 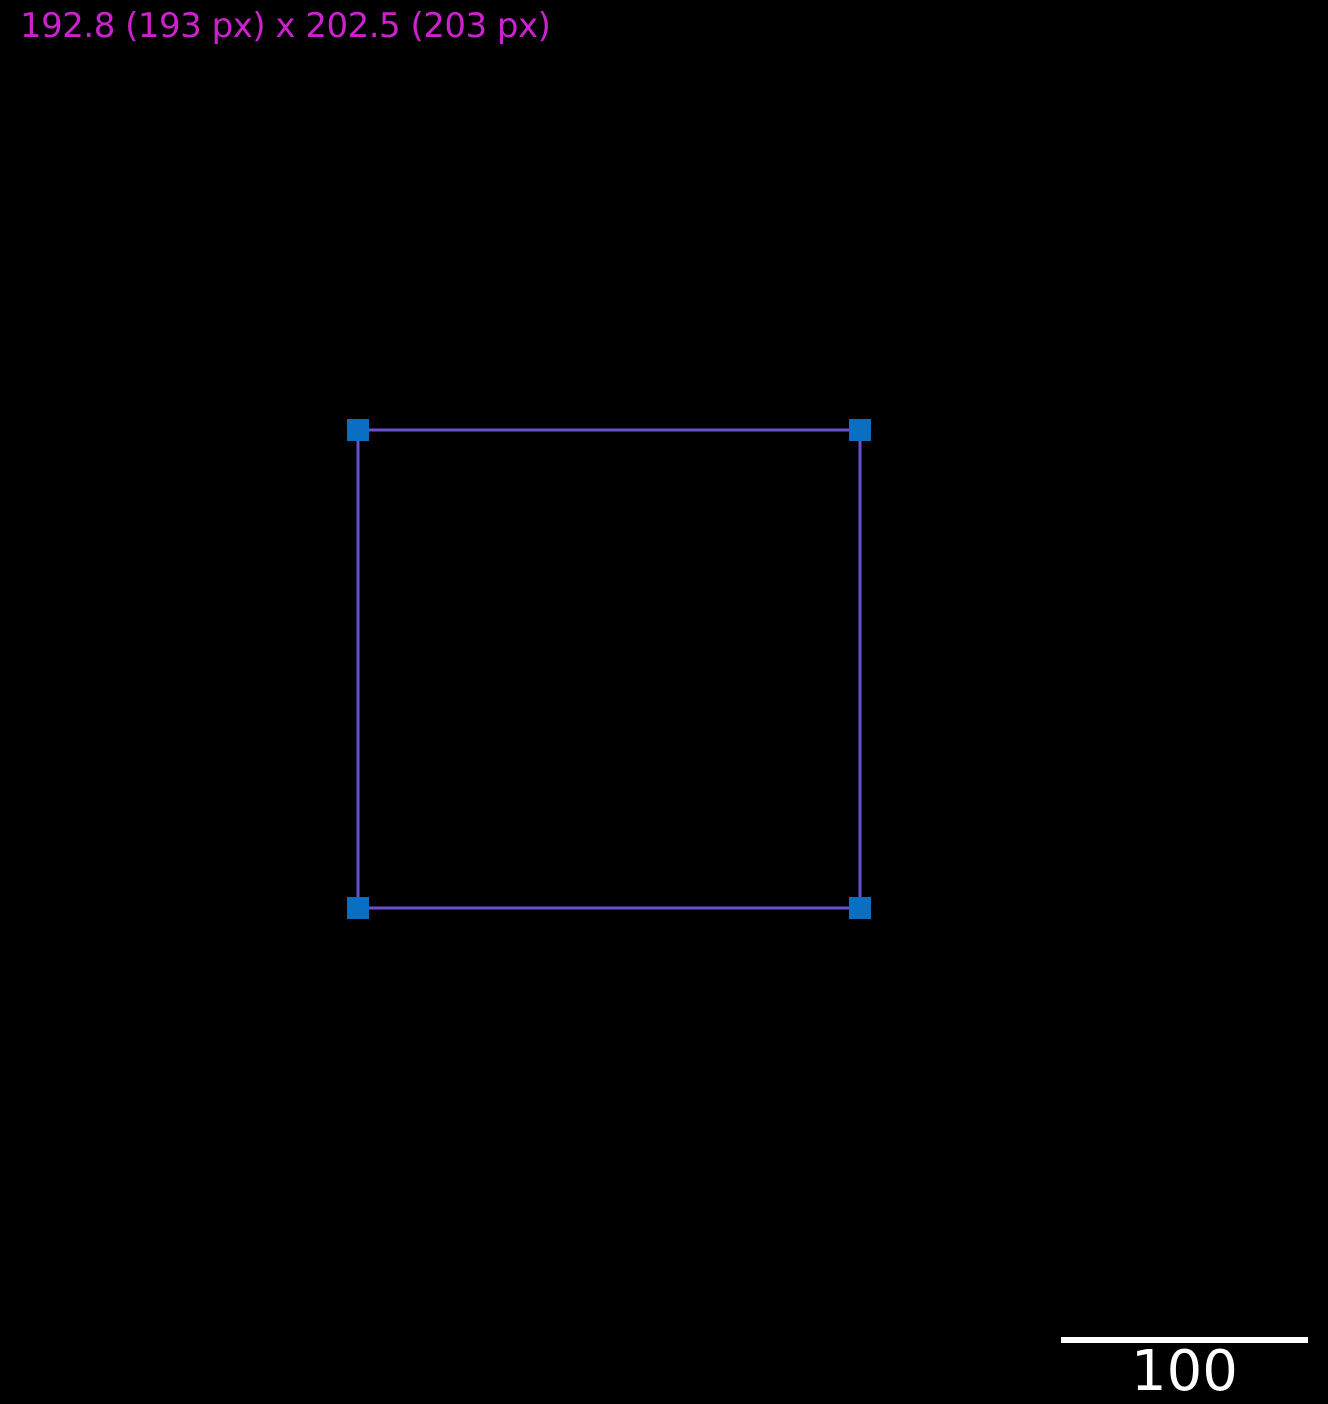 What do you see at coordinates (1184, 1340) in the screenshot?
I see `scale-bar` at bounding box center [1184, 1340].